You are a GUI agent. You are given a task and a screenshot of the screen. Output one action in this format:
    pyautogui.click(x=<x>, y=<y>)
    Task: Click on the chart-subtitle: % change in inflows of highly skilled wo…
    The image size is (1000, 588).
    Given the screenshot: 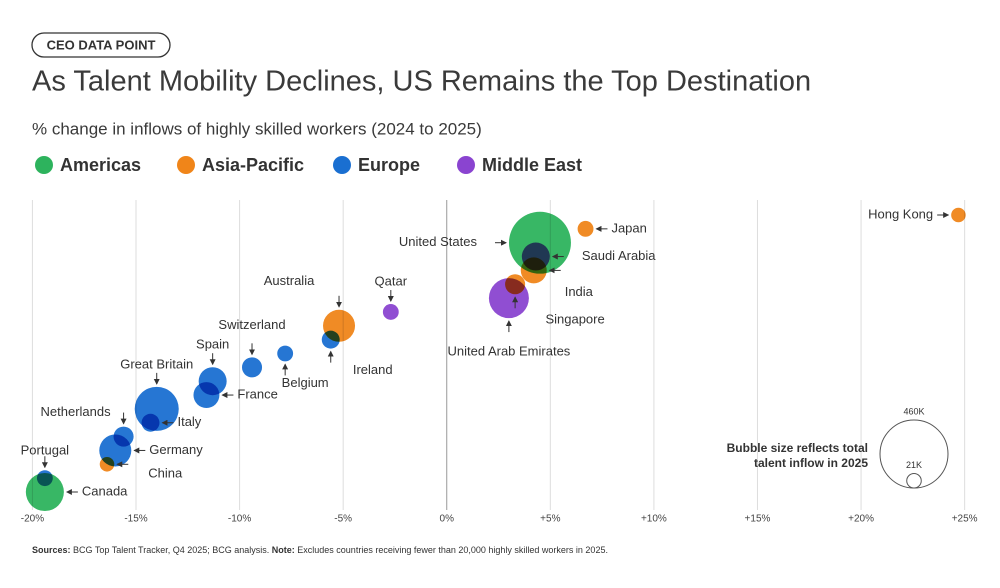 What is the action you would take?
    pyautogui.click(x=257, y=128)
    